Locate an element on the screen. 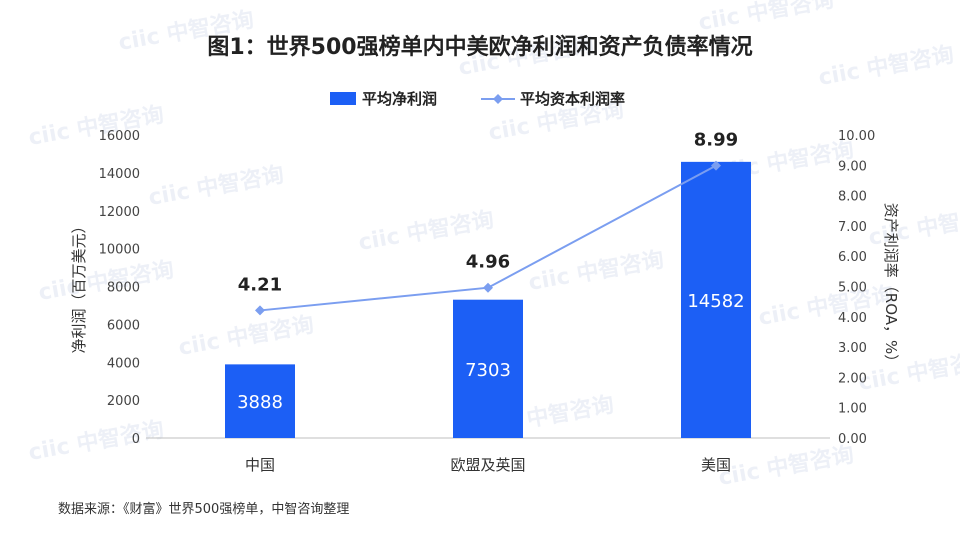  y-tick-left-label: 8000 is located at coordinates (123, 288).